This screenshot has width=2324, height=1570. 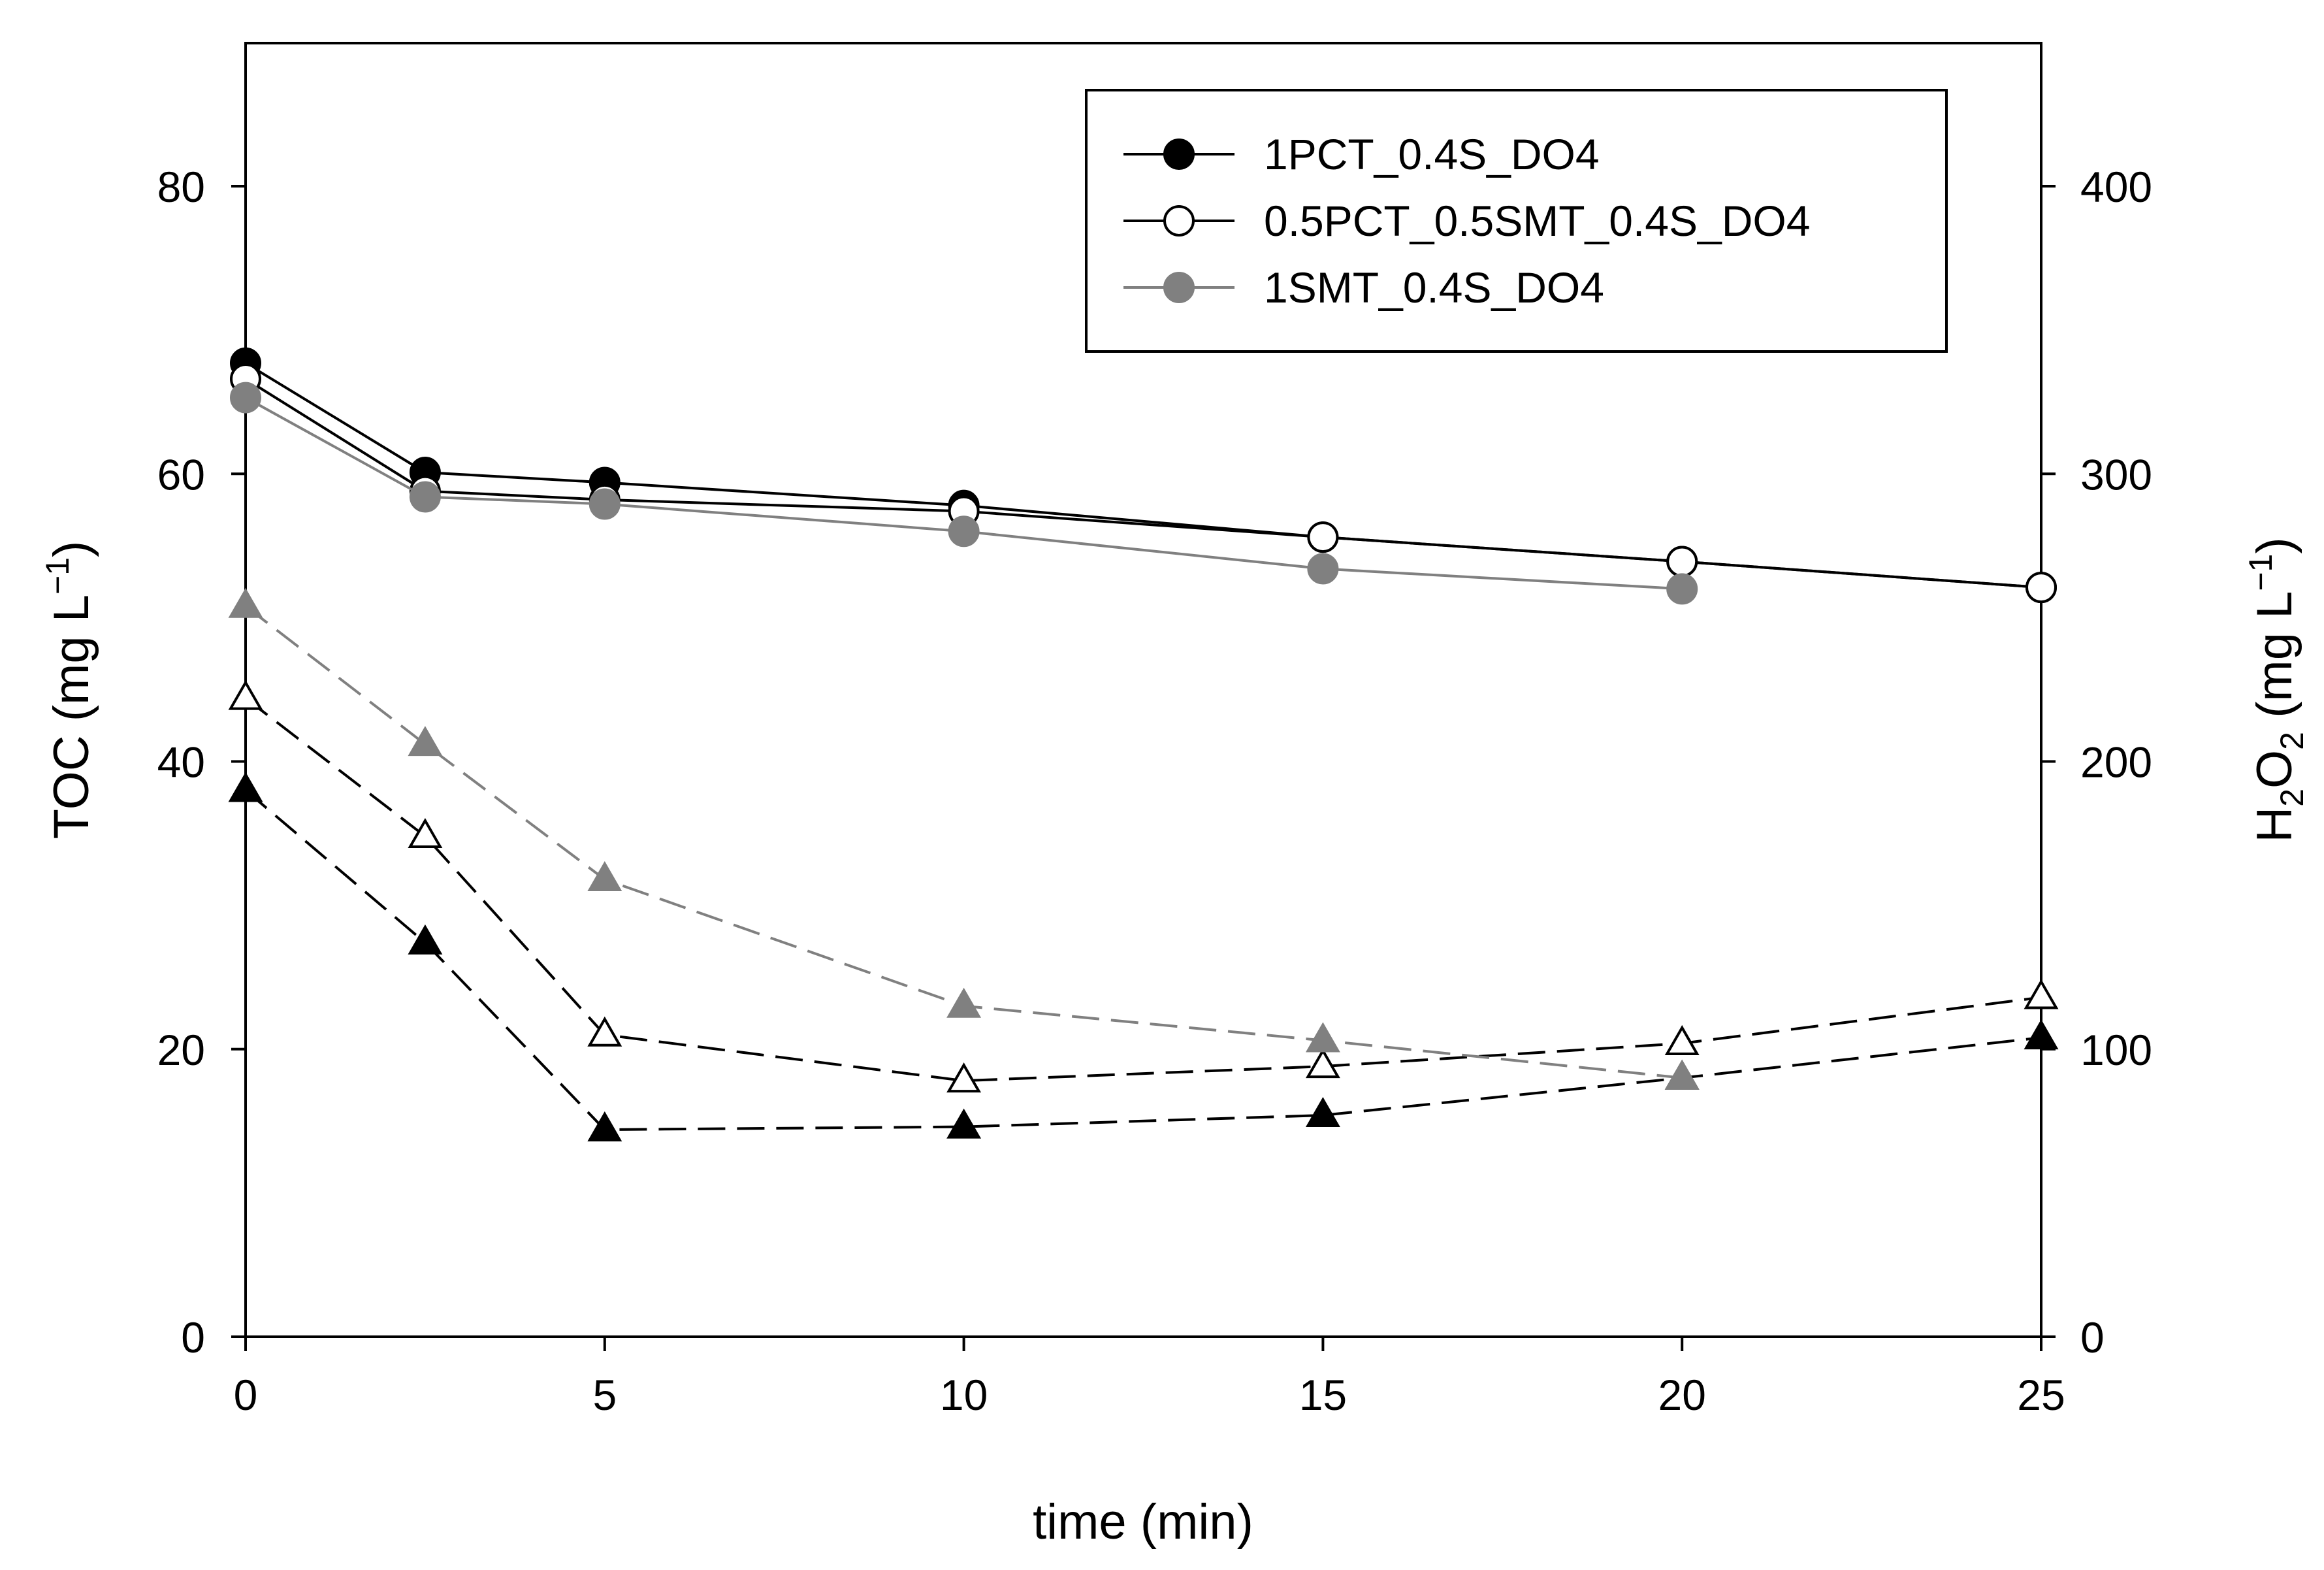 I want to click on legend-label-1smt: 1SMT_0.4S_DO4, so click(x=1434, y=287).